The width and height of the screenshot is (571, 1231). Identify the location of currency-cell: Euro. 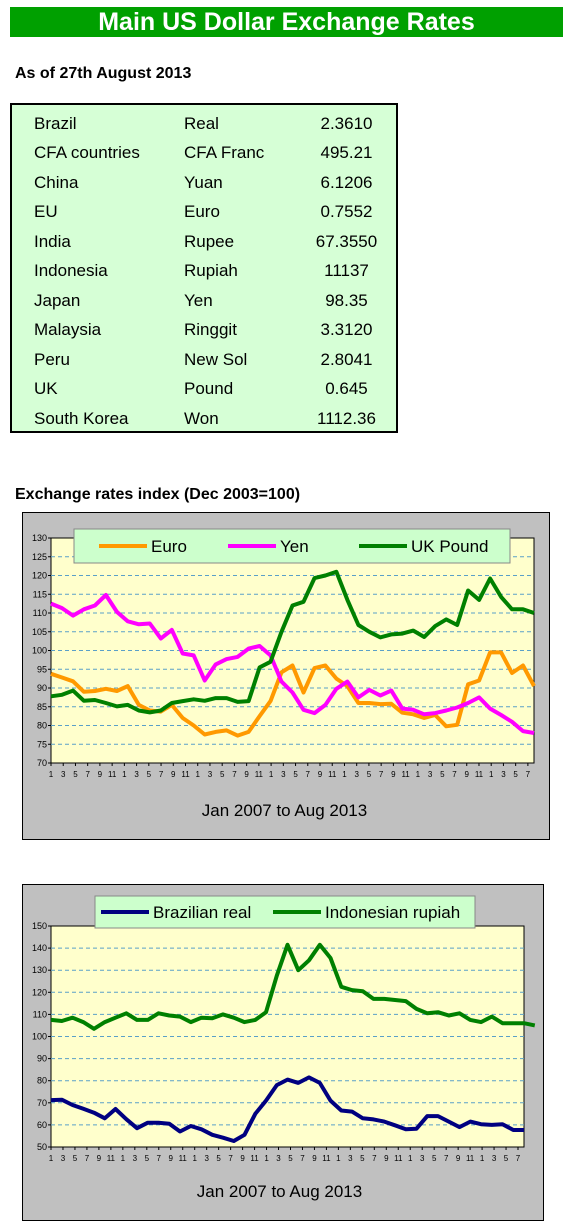
(202, 212).